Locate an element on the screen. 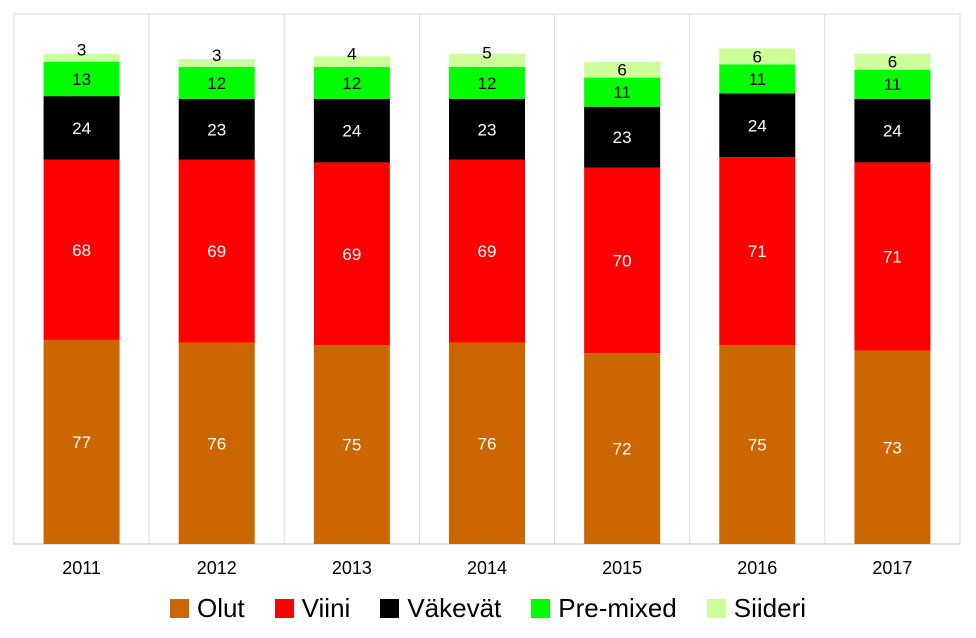  data-label: 77 is located at coordinates (81, 442).